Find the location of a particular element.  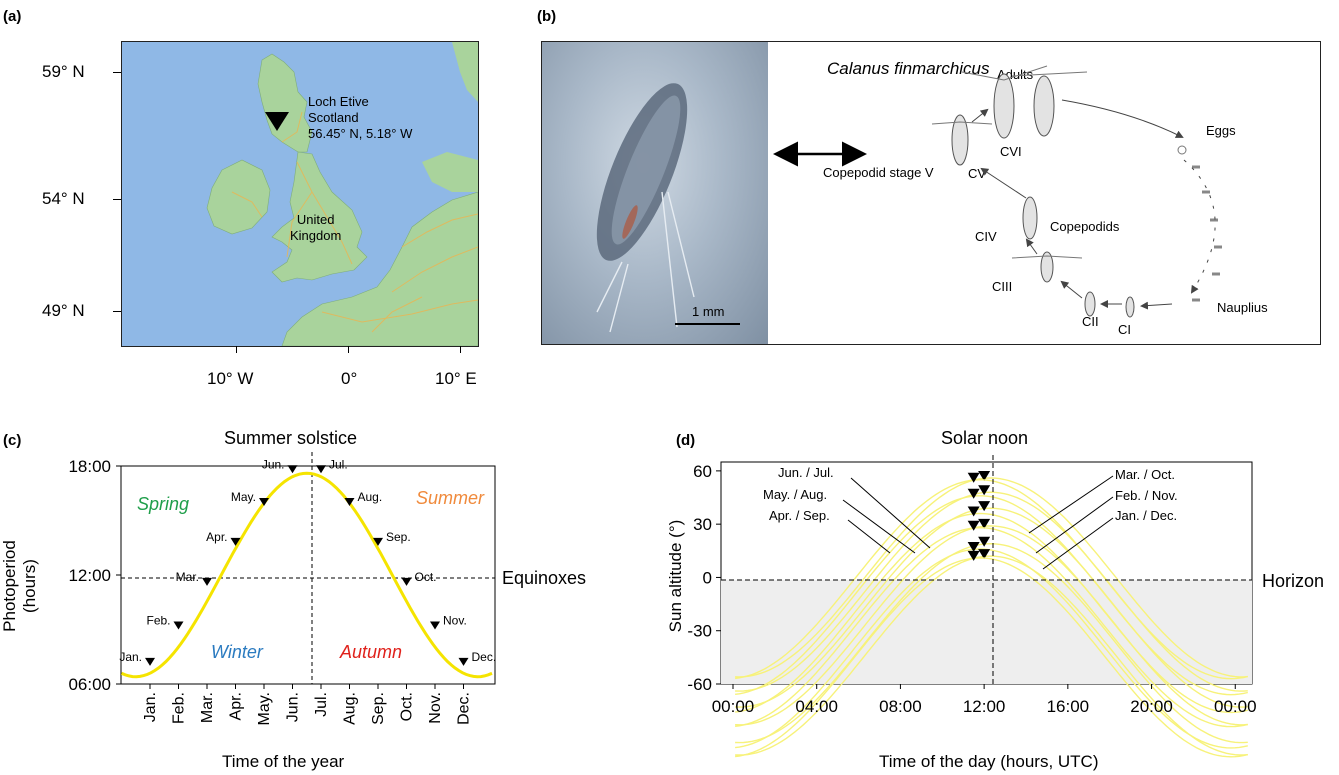

x-tick-label: 04:00 is located at coordinates (816, 706).